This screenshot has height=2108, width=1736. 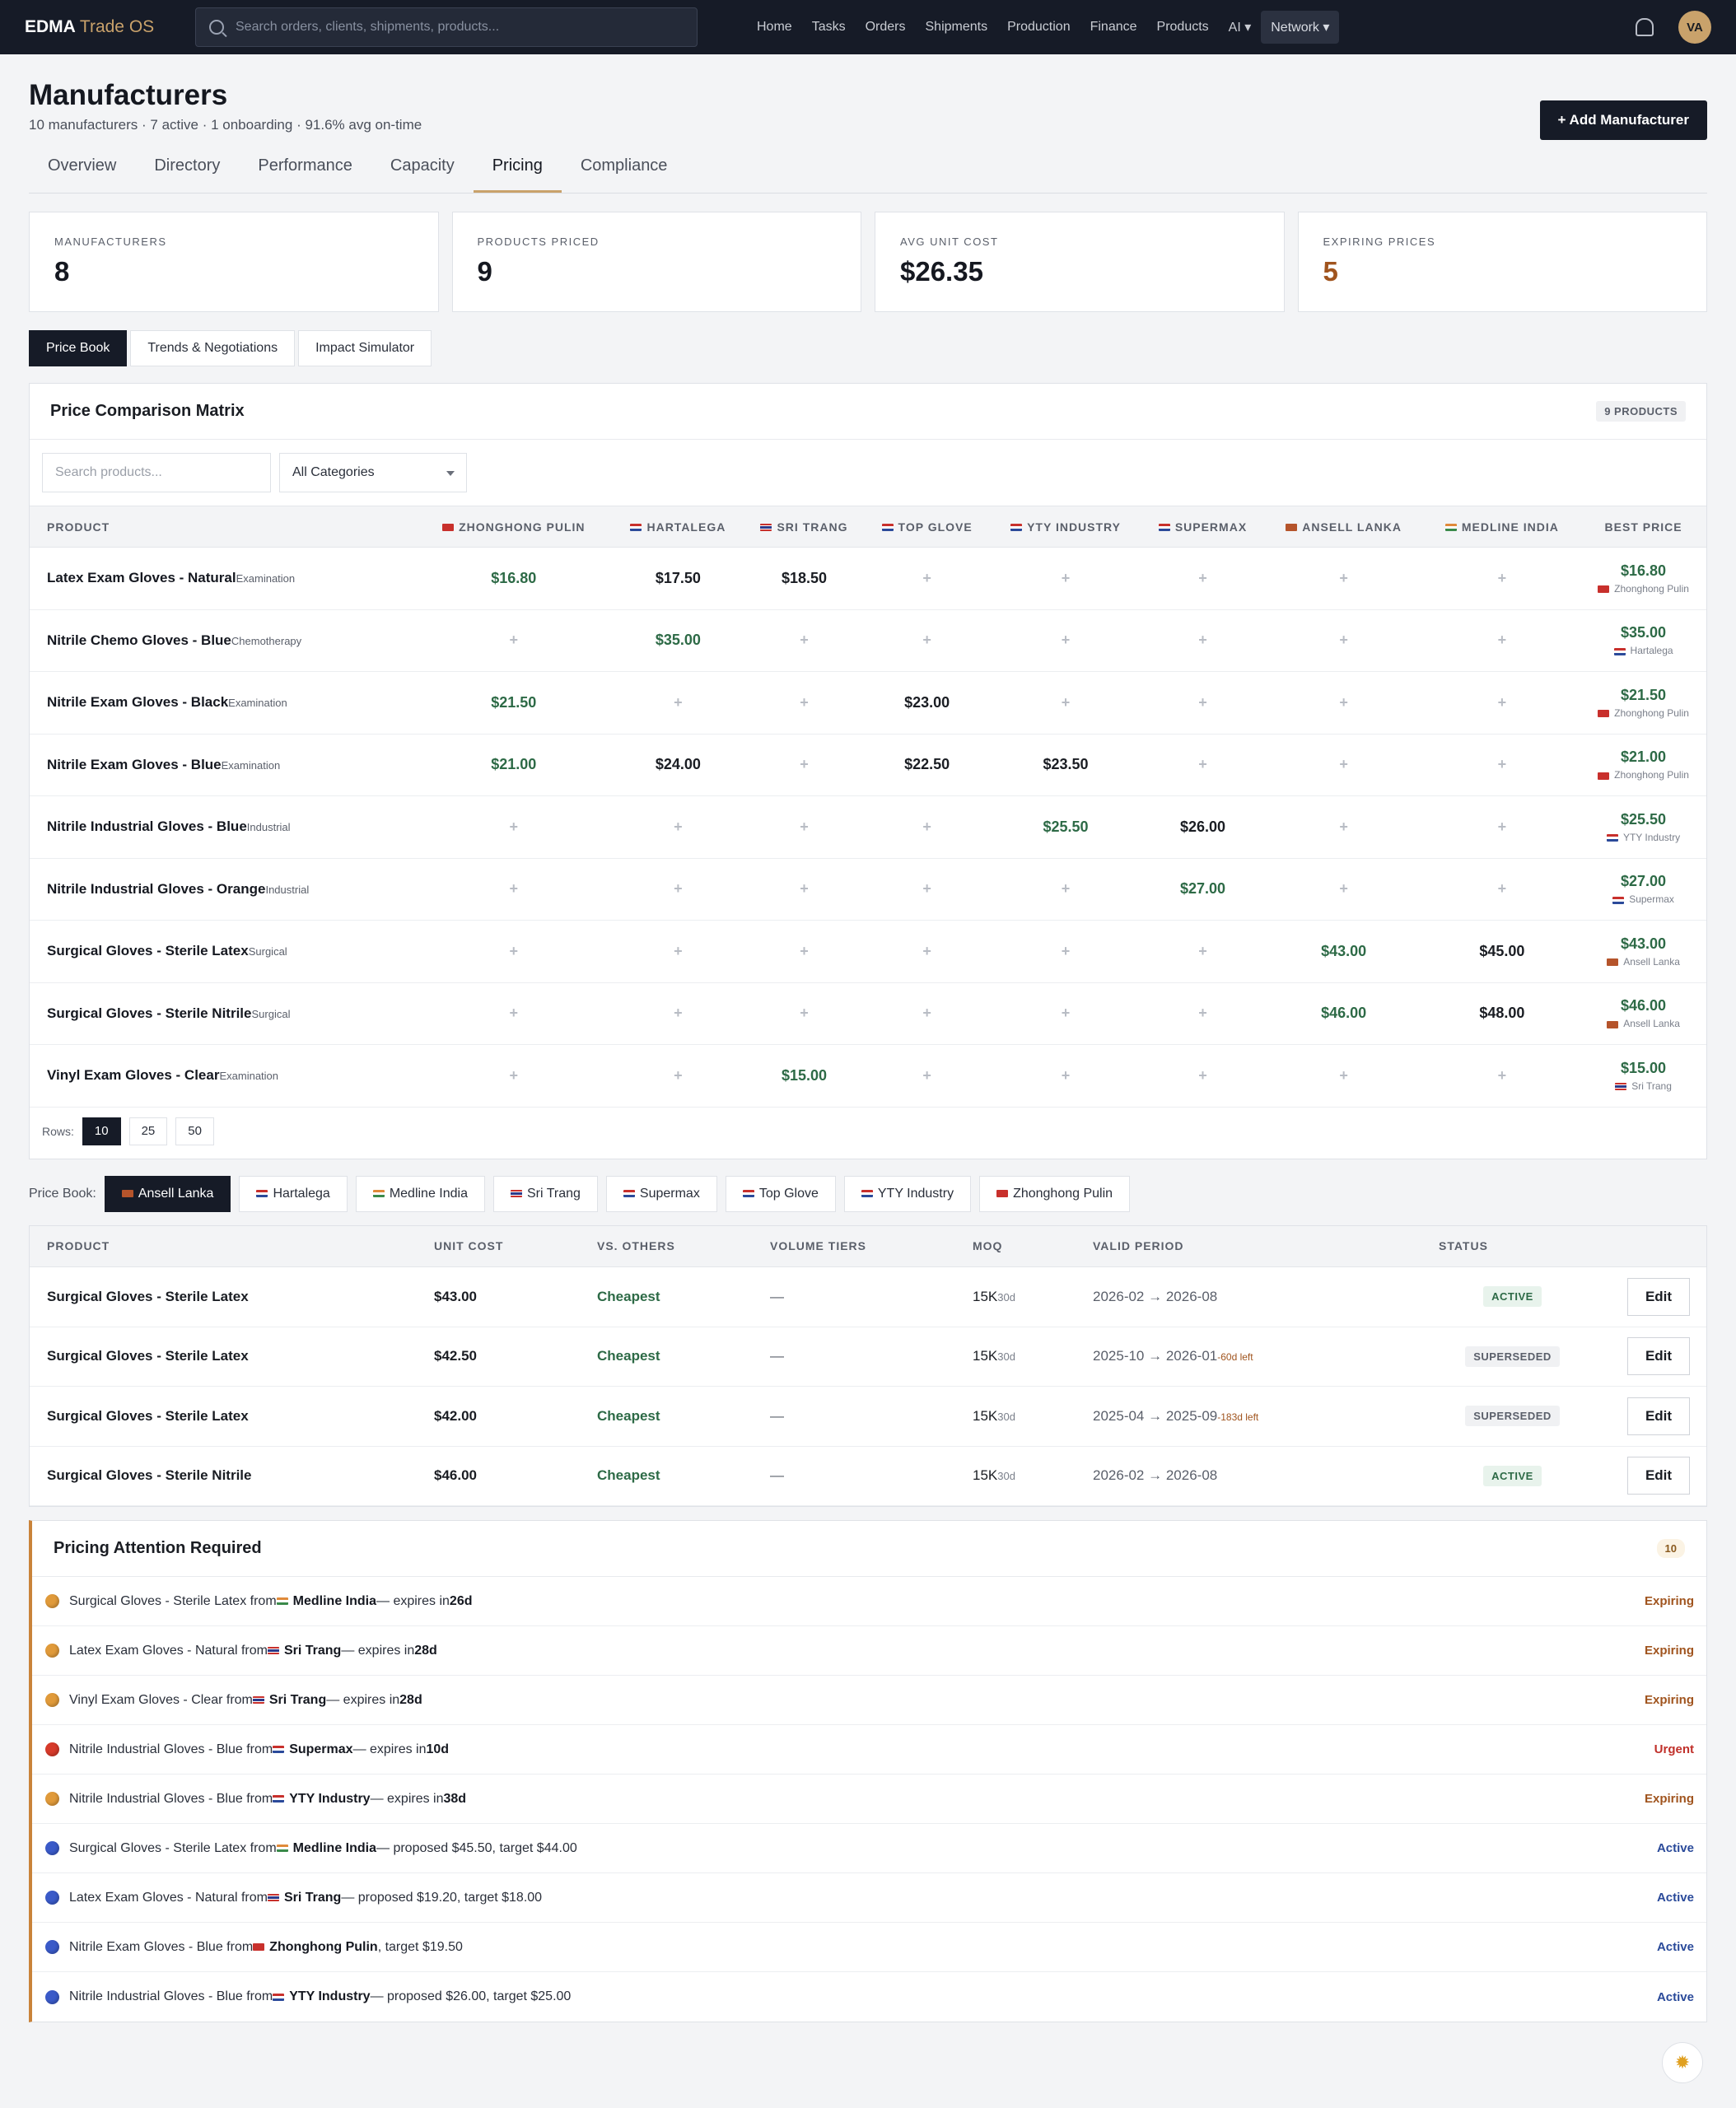 I want to click on tab-performance: Performance, so click(x=305, y=165).